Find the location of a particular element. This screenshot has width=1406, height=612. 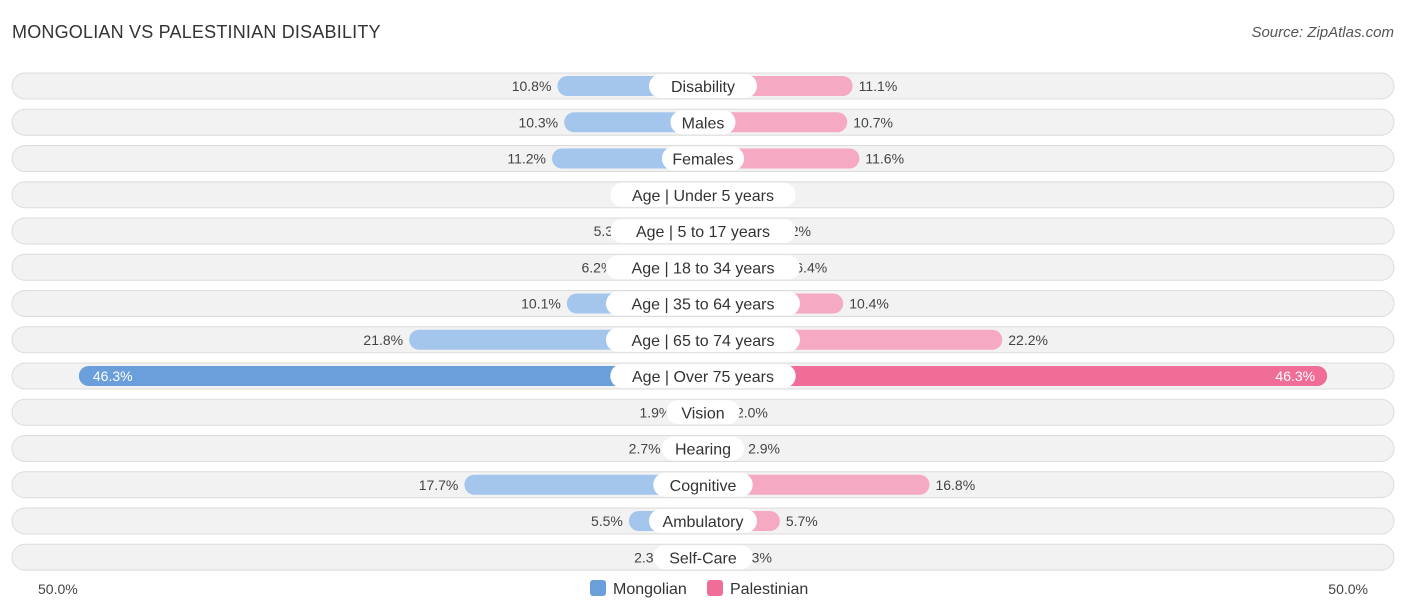

category-label: Age | Over 75 years is located at coordinates (703, 377).